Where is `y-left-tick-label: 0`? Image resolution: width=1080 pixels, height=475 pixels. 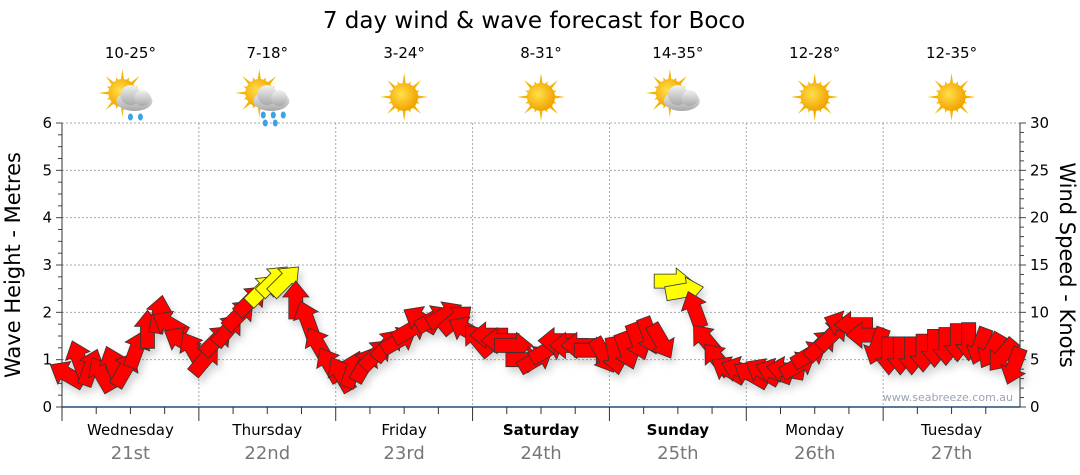
y-left-tick-label: 0 is located at coordinates (47, 407).